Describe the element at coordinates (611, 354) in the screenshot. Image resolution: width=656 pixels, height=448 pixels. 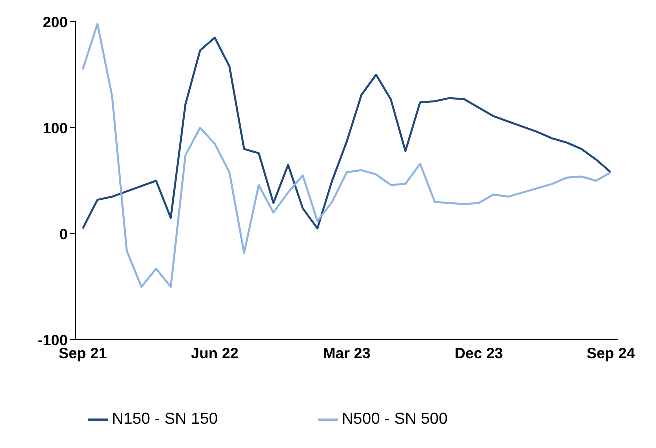
I see `x-tick-label: Sep 24` at that location.